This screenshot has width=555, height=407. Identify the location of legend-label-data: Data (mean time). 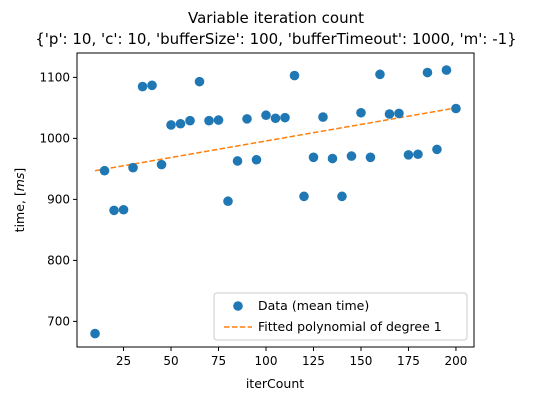
(313, 305).